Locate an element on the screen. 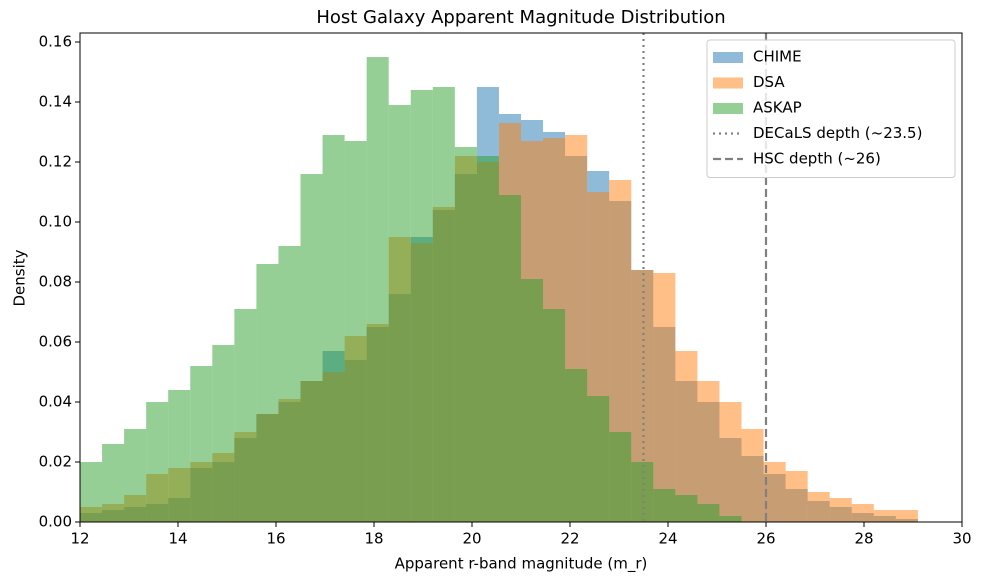 The image size is (983, 584). x-tick-label: 28 is located at coordinates (863, 539).